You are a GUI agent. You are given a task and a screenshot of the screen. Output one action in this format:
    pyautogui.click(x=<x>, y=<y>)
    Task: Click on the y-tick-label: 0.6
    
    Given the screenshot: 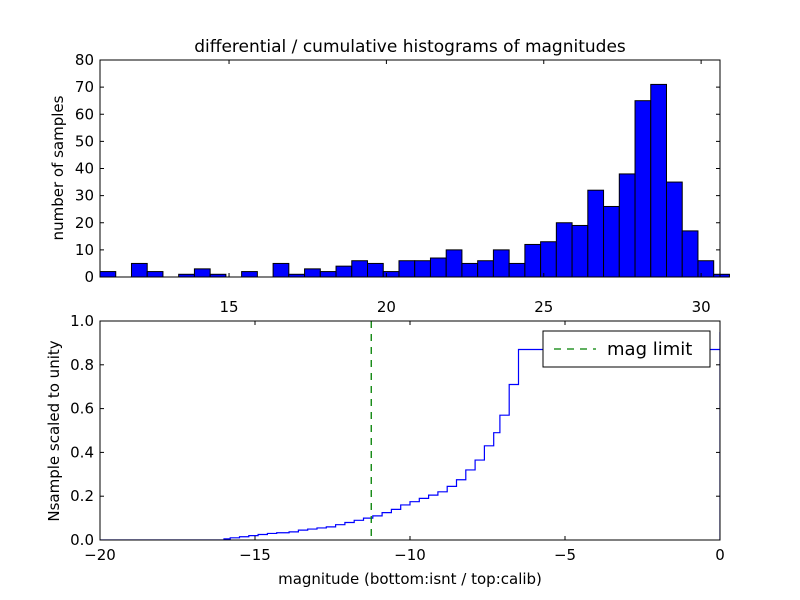 What is the action you would take?
    pyautogui.click(x=82, y=409)
    